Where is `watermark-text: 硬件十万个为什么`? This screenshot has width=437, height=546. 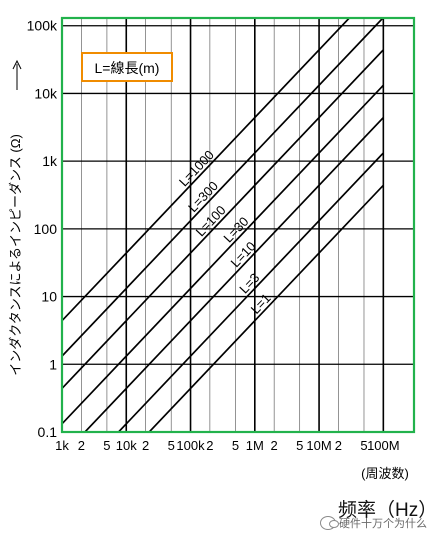
watermark-text: 硬件十万个为什么 is located at coordinates (383, 524).